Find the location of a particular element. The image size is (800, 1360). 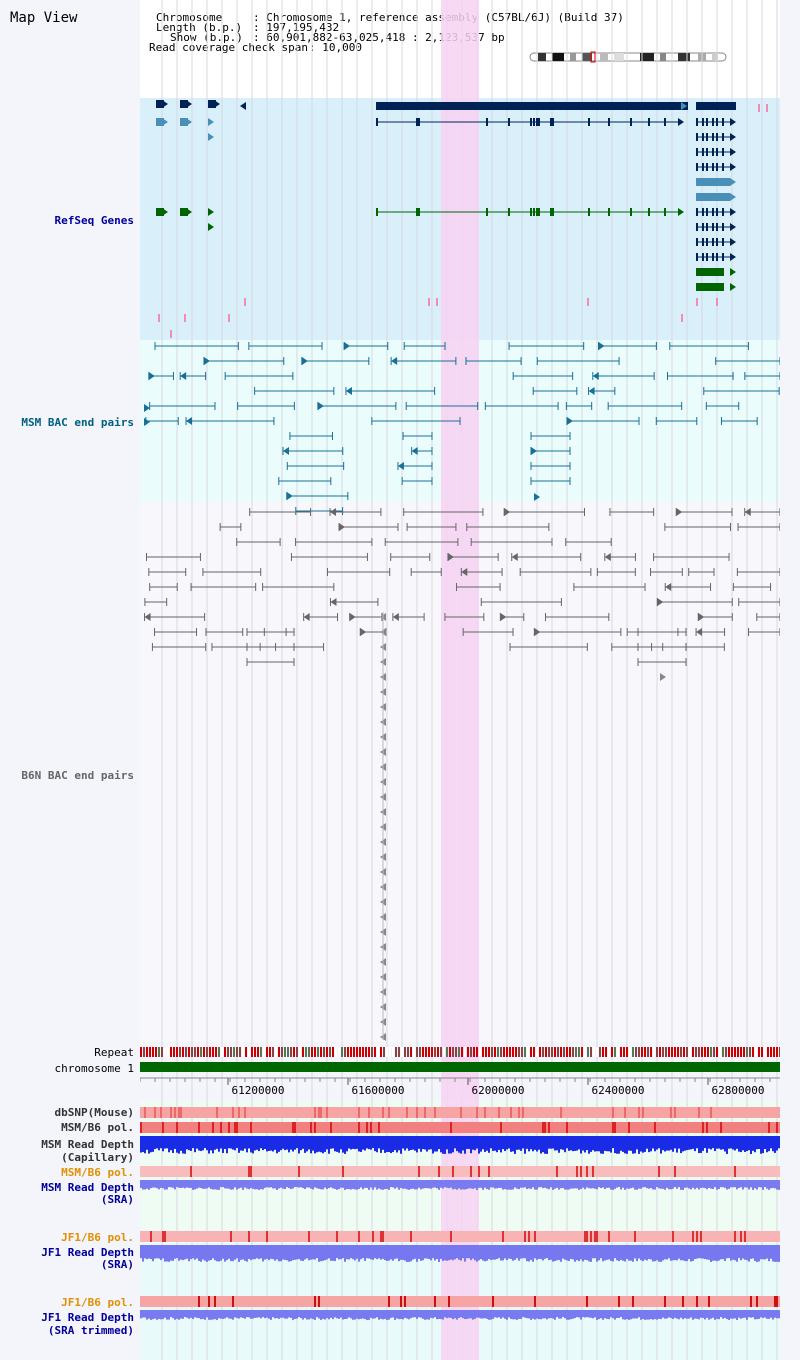

ruler-tick-label: 61600000 is located at coordinates (378, 1090).